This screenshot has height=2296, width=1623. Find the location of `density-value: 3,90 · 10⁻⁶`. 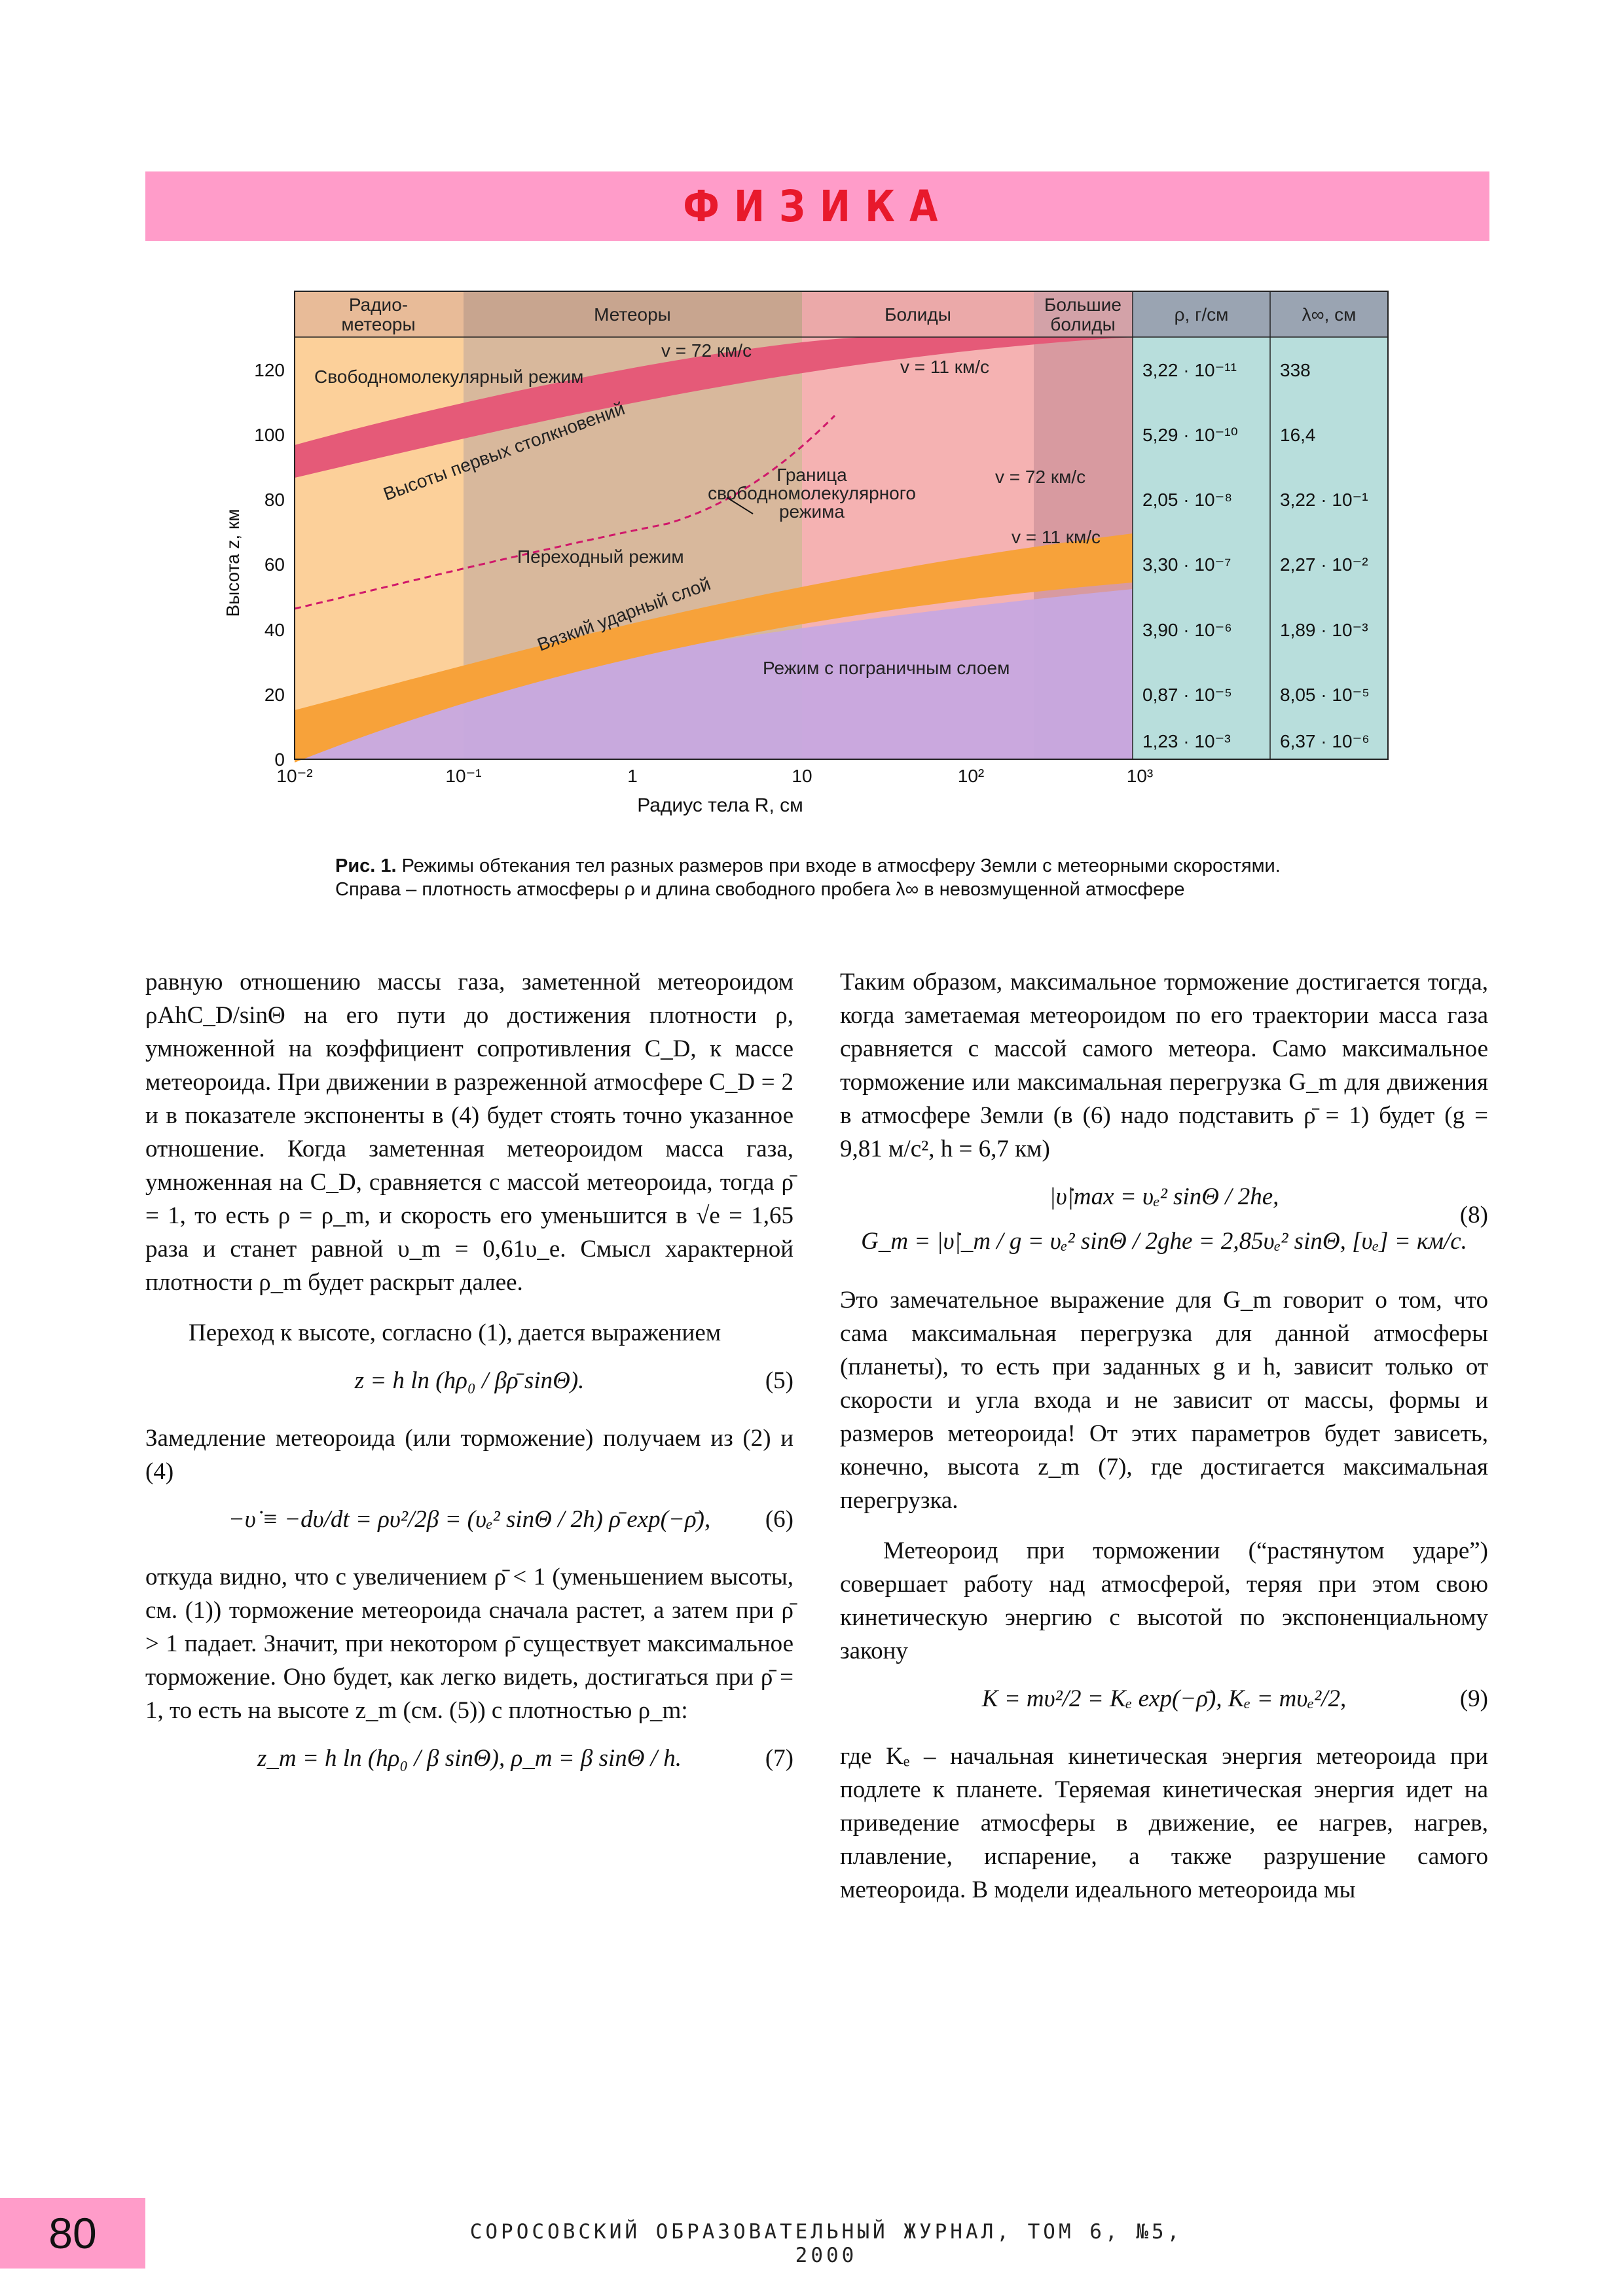

density-value: 3,90 · 10⁻⁶ is located at coordinates (1187, 630).